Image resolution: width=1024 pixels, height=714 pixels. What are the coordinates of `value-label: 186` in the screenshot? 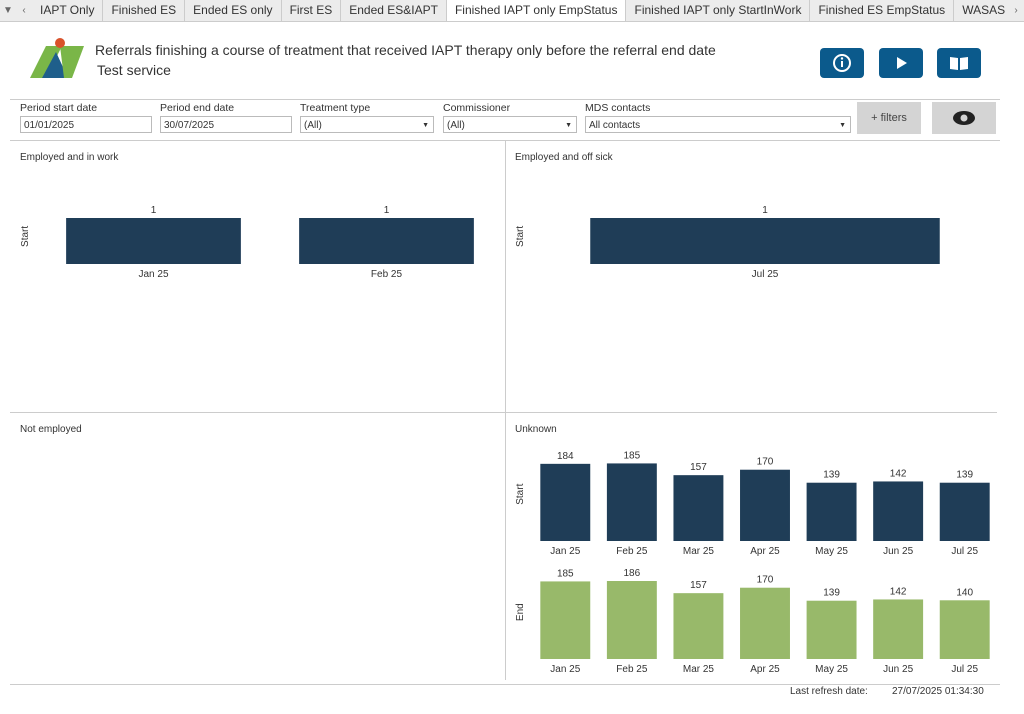 It's located at (632, 573).